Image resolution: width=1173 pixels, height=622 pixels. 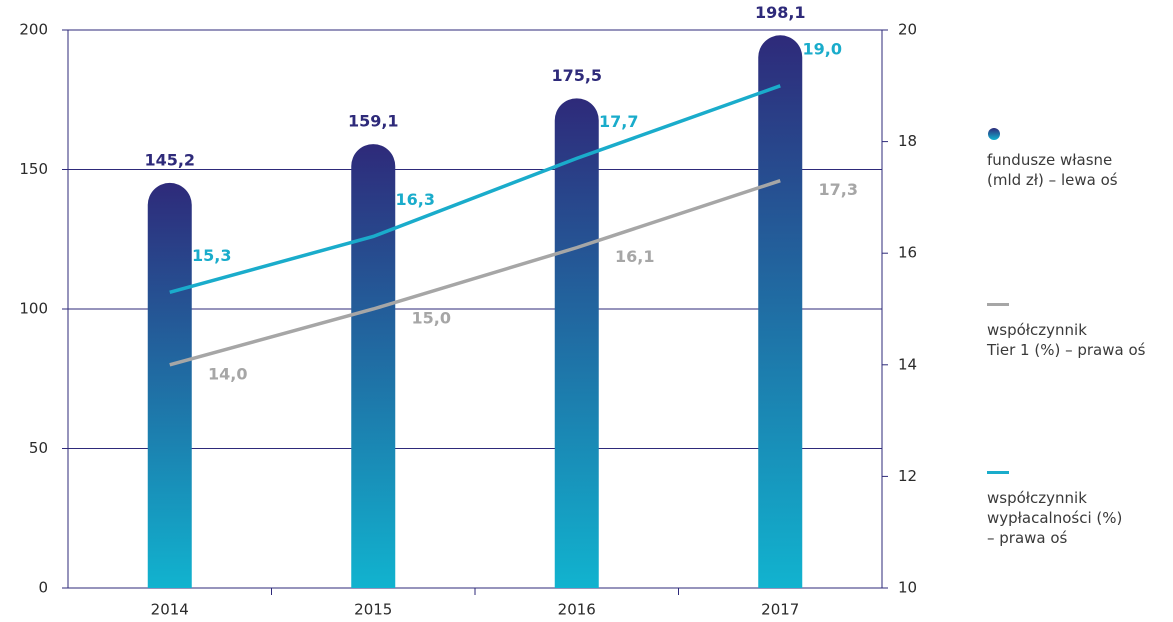 I want to click on data-label: 17,7, so click(x=618, y=121).